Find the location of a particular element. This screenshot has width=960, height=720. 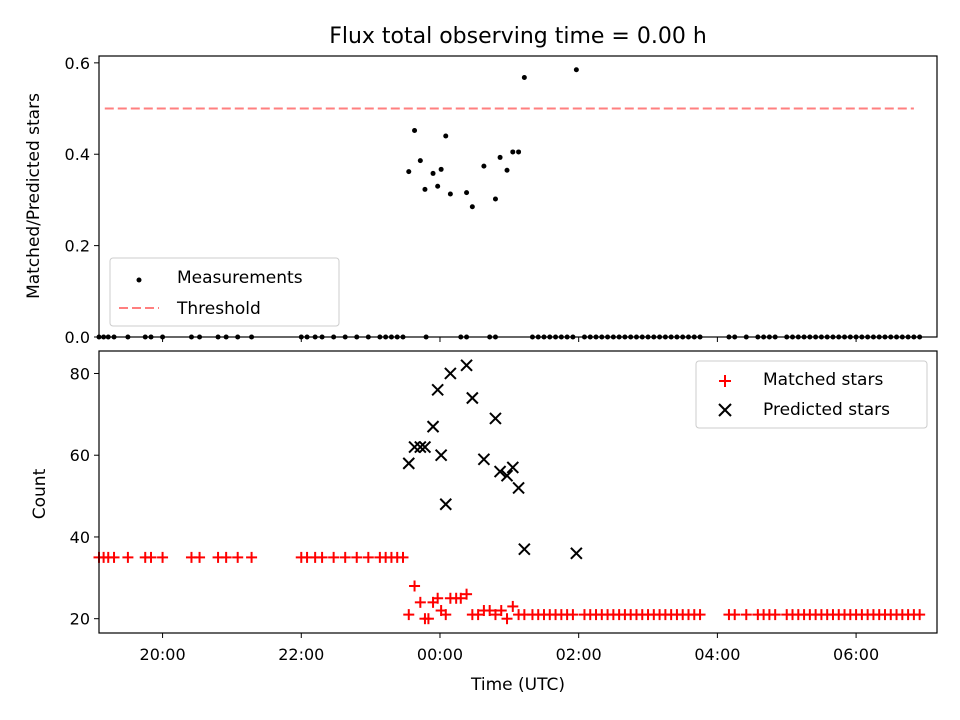

bottom-y-tick-label: 60 is located at coordinates (80, 455).